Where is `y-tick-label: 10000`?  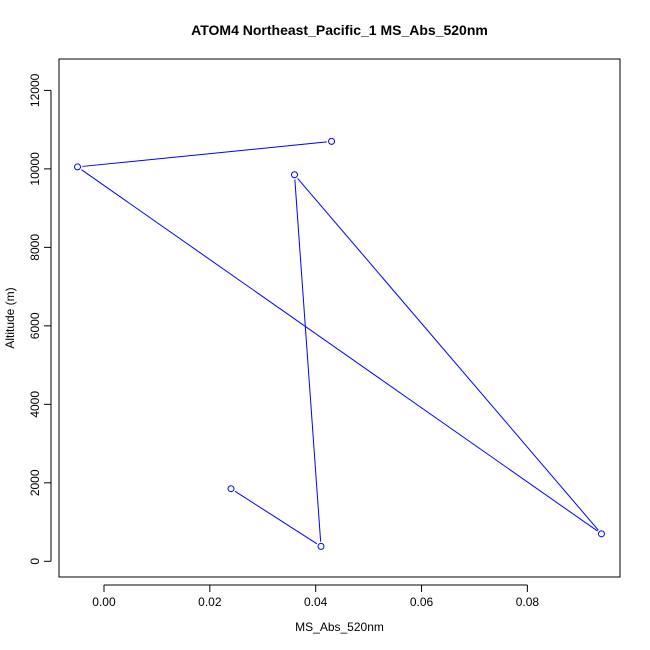
y-tick-label: 10000 is located at coordinates (35, 169).